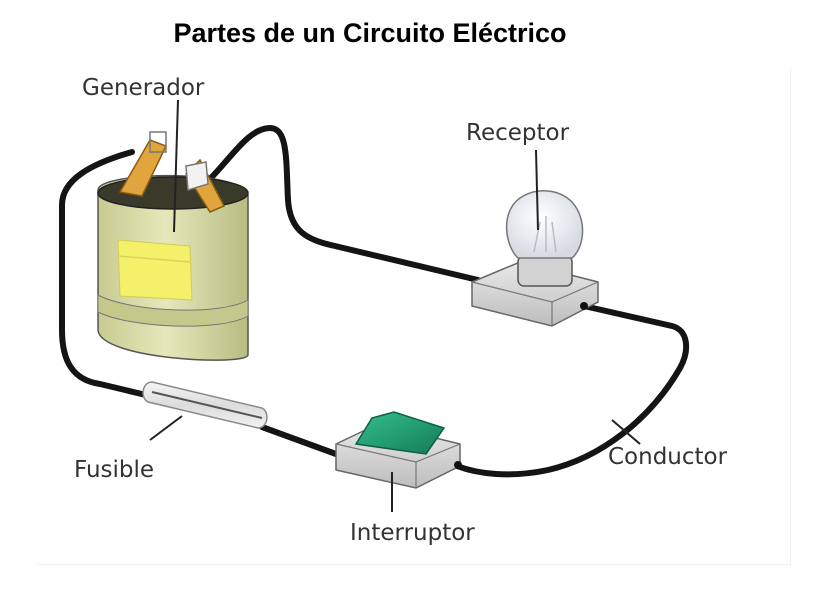 The image size is (822, 601). I want to click on interruptor-switch-icon, so click(398, 450).